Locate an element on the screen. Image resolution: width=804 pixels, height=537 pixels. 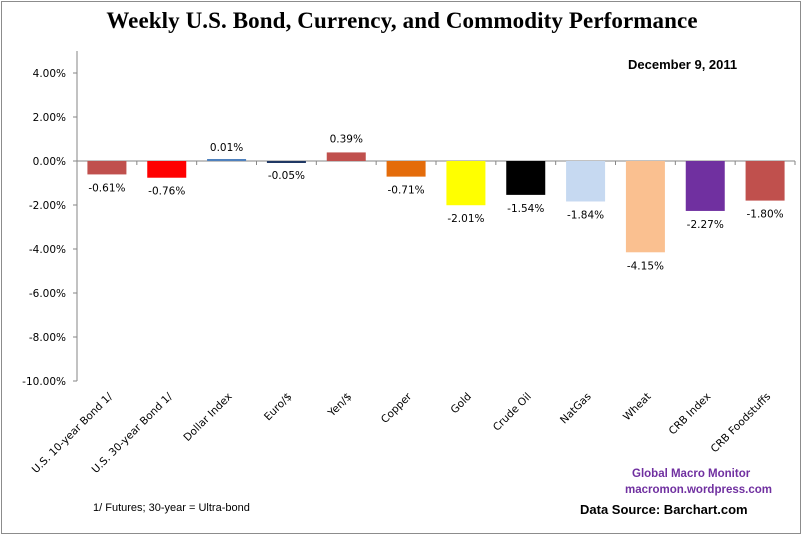
data-label: -1.80% is located at coordinates (765, 215).